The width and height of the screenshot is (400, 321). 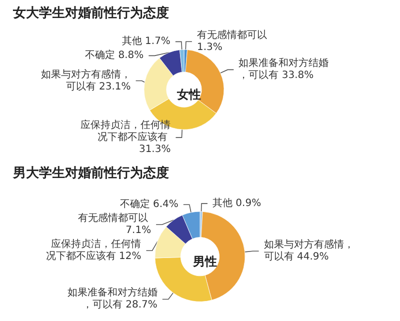 What do you see at coordinates (149, 204) in the screenshot?
I see `slice-label: 不确定 6.4%` at bounding box center [149, 204].